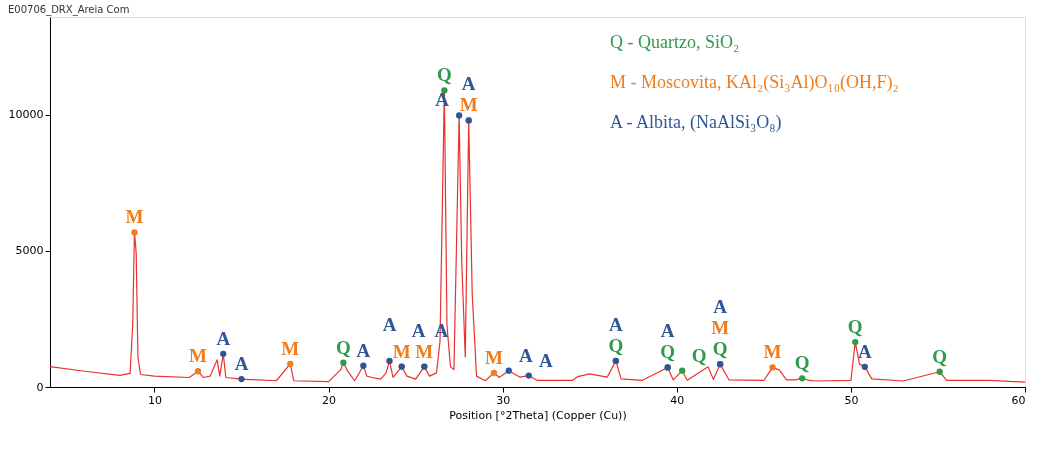 This screenshot has height=452, width=1058. I want to click on text: M - Moscovita, KAl₂(Si₃Al)O₁₀(OH,F)₂, so click(754, 82).